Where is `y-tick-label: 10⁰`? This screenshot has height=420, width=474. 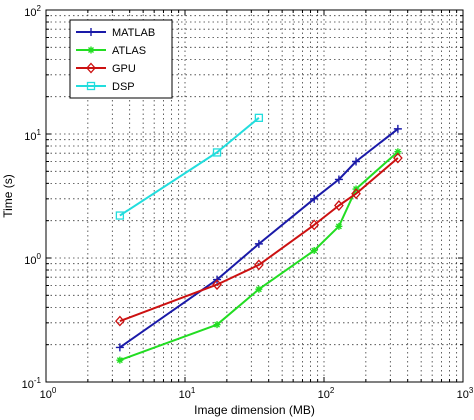 y-tick-label: 10⁰ is located at coordinates (32, 259).